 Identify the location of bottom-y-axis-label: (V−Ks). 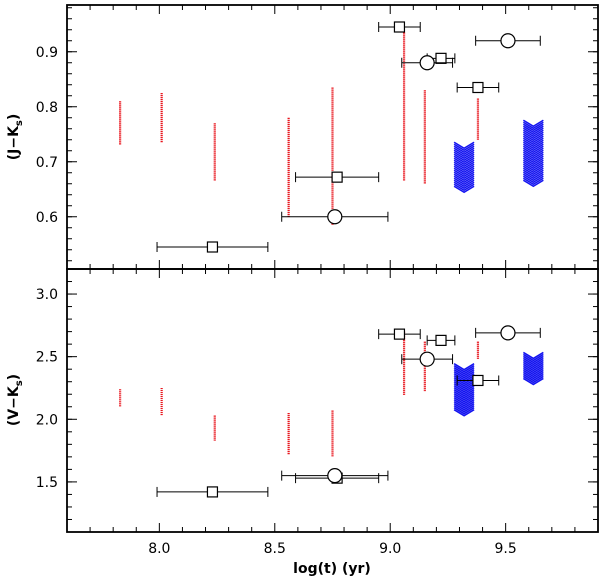
(15, 400).